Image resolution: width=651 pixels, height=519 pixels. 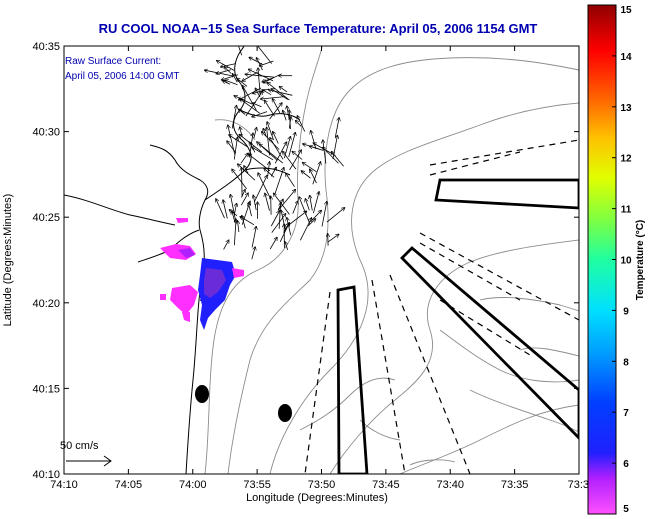 What do you see at coordinates (626, 108) in the screenshot?
I see `colorbar-tick-label: 13` at bounding box center [626, 108].